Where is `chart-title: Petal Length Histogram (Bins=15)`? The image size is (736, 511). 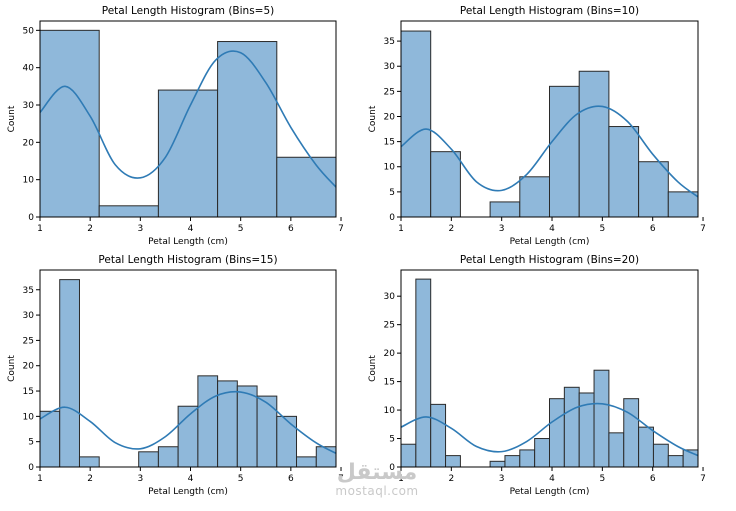 chart-title: Petal Length Histogram (Bins=15) is located at coordinates (187, 260).